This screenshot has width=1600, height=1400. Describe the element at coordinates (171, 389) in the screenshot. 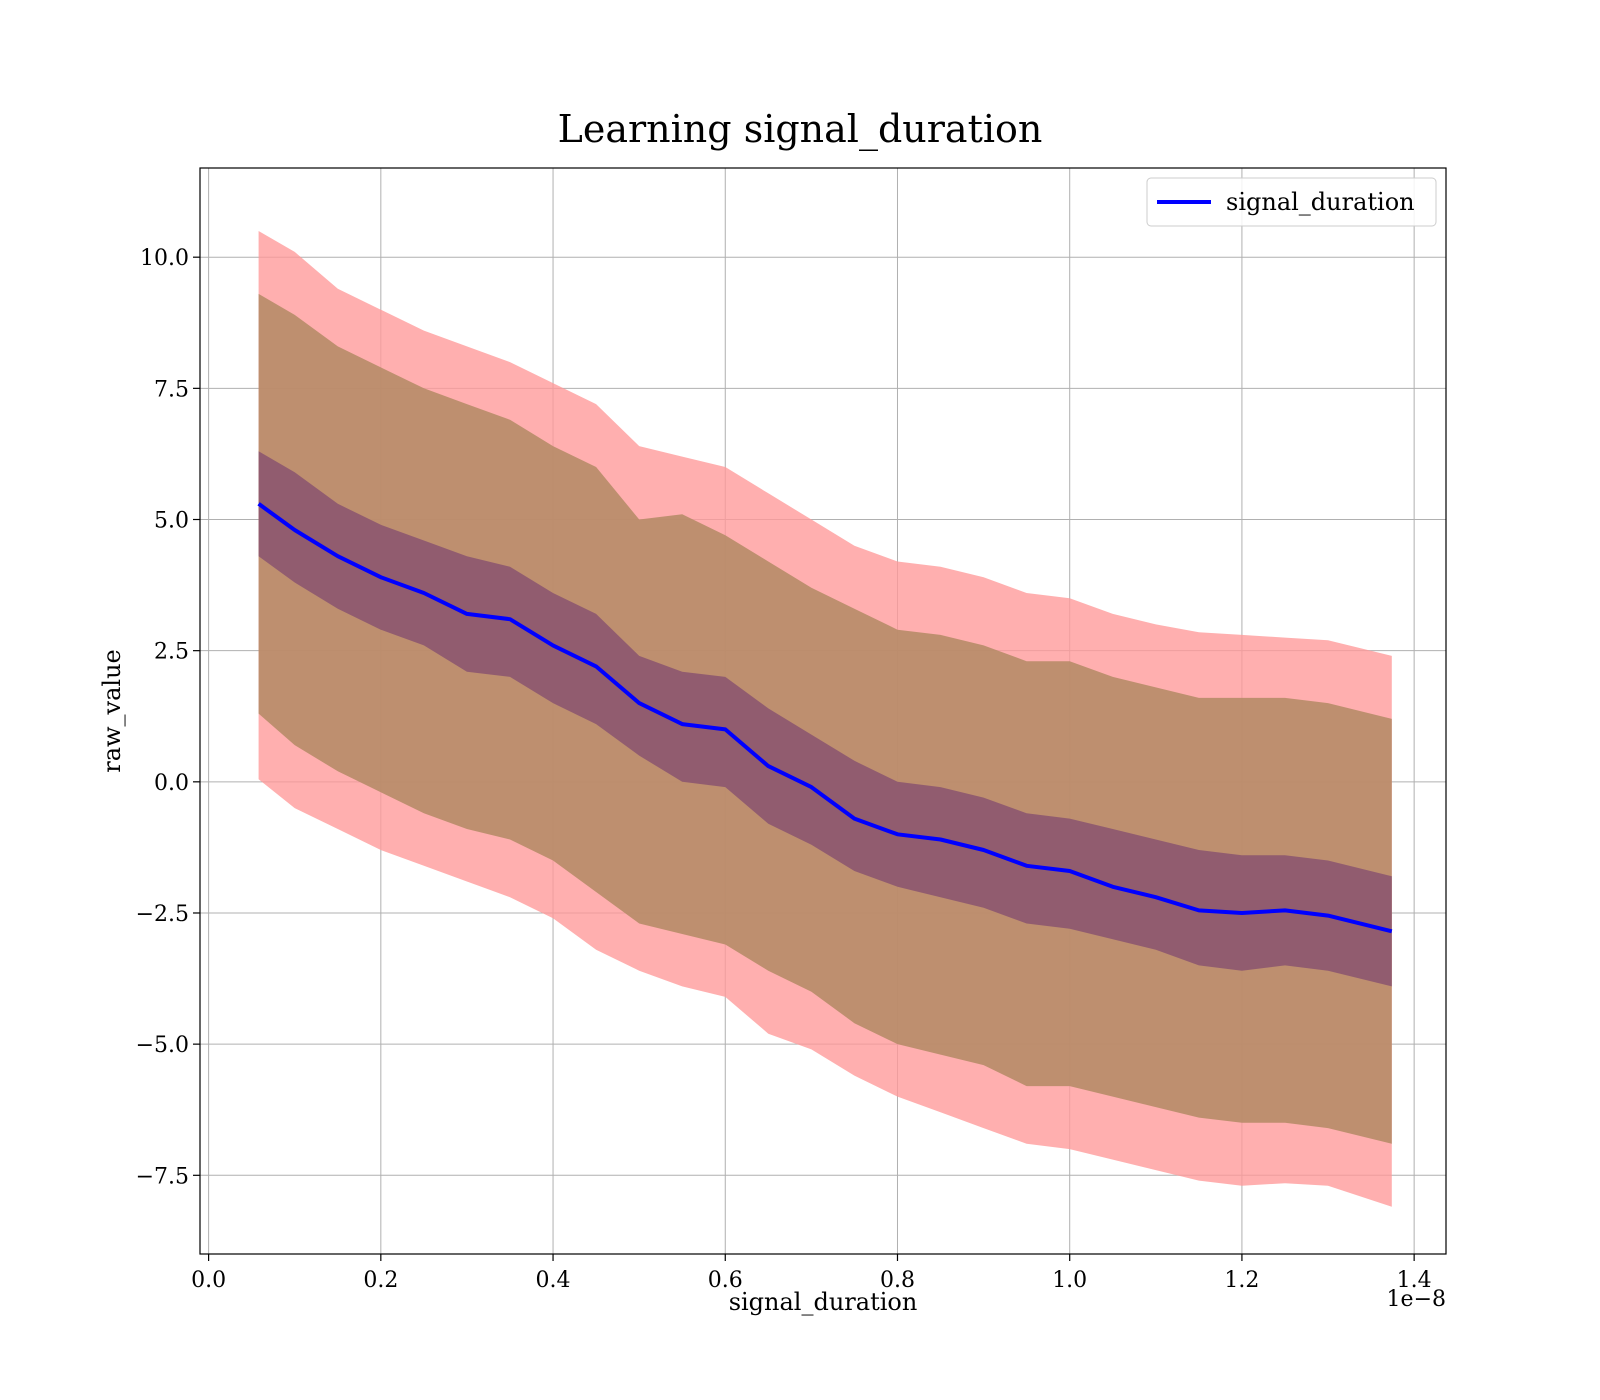

I see `y-tick-label: 7.5` at that location.